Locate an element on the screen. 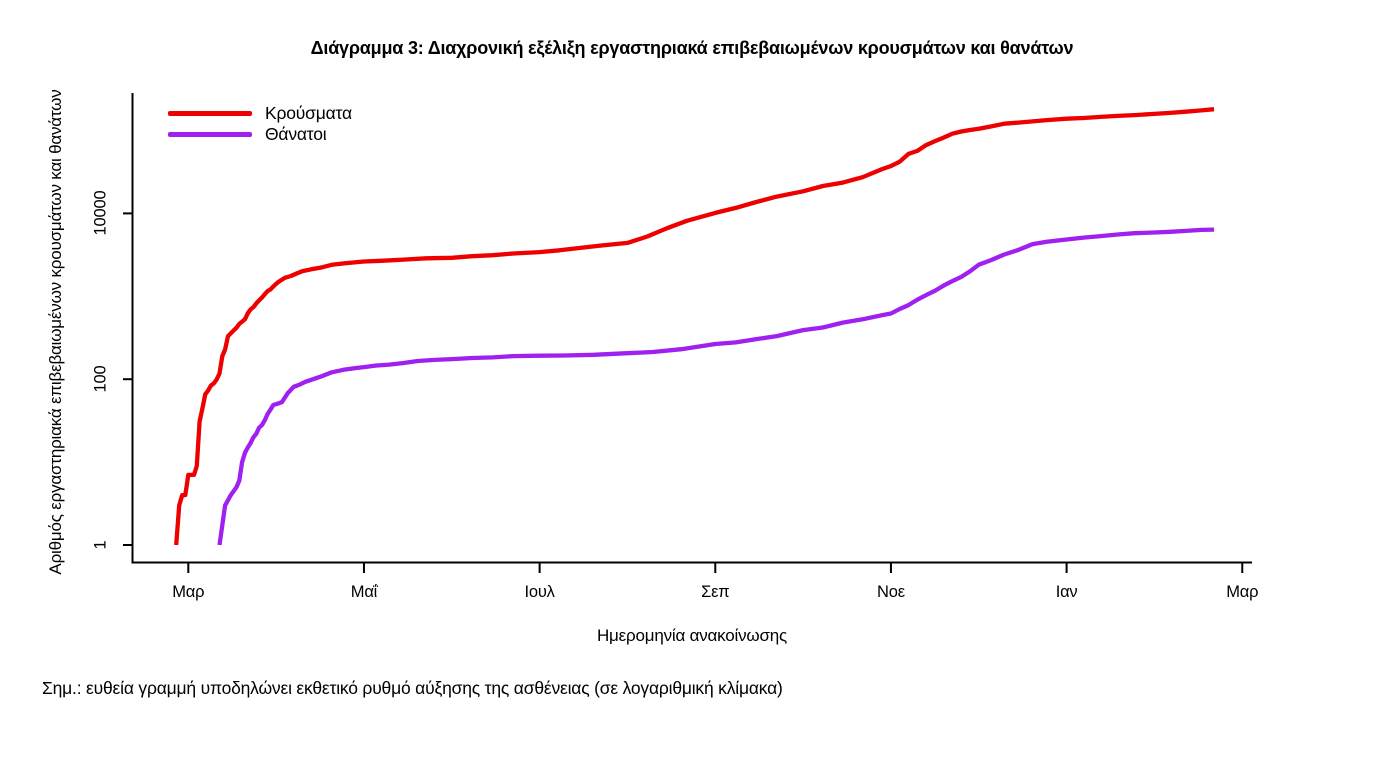  deaths-line-swatch is located at coordinates (210, 134).